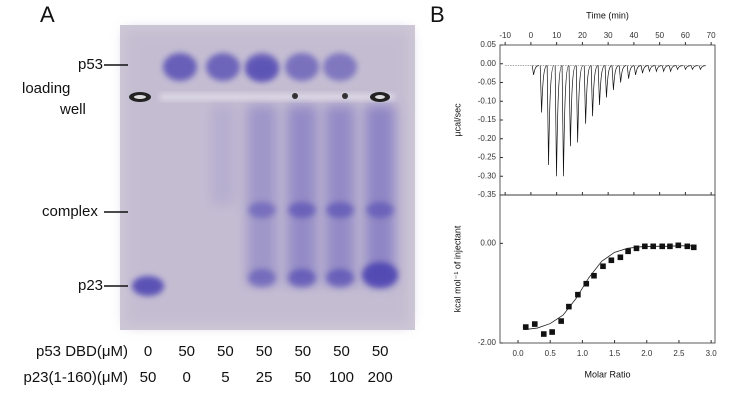 The height and width of the screenshot is (401, 751). I want to click on y-axis-title: kcal mol⁻¹ of injectant, so click(457, 268).